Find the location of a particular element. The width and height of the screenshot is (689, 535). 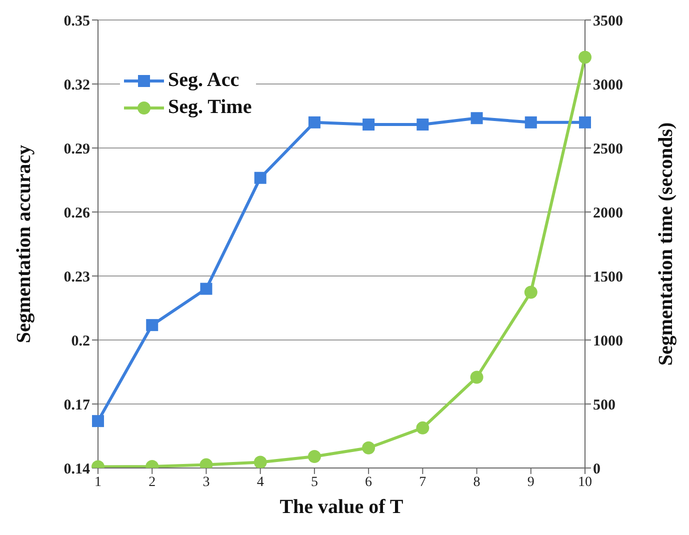

y2-tick-label: 3000 is located at coordinates (608, 85).